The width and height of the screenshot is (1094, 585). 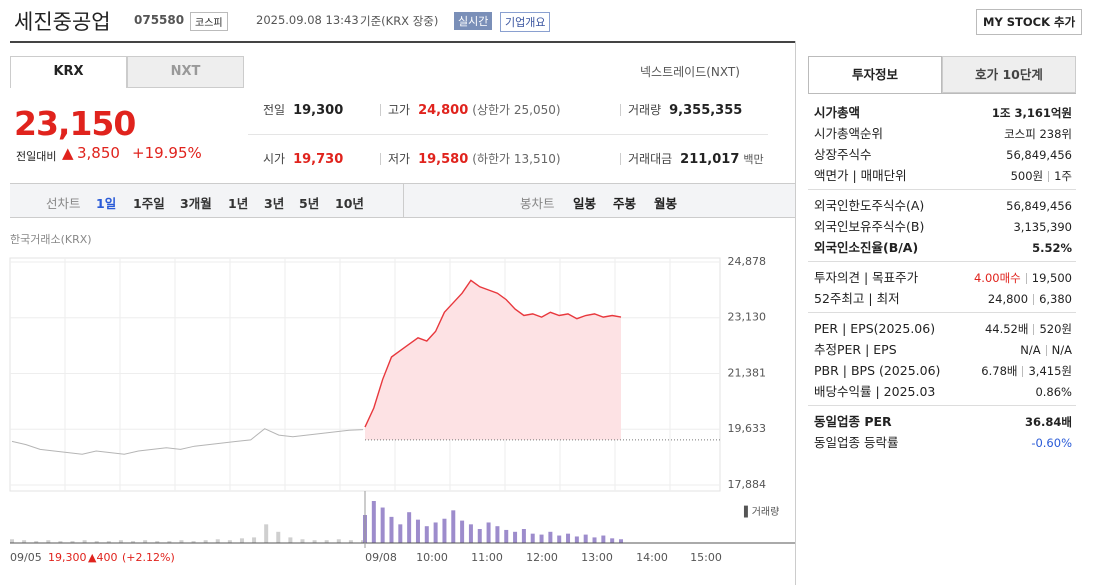 What do you see at coordinates (1029, 22) in the screenshot?
I see `mystock-button: MY STOCK 추가` at bounding box center [1029, 22].